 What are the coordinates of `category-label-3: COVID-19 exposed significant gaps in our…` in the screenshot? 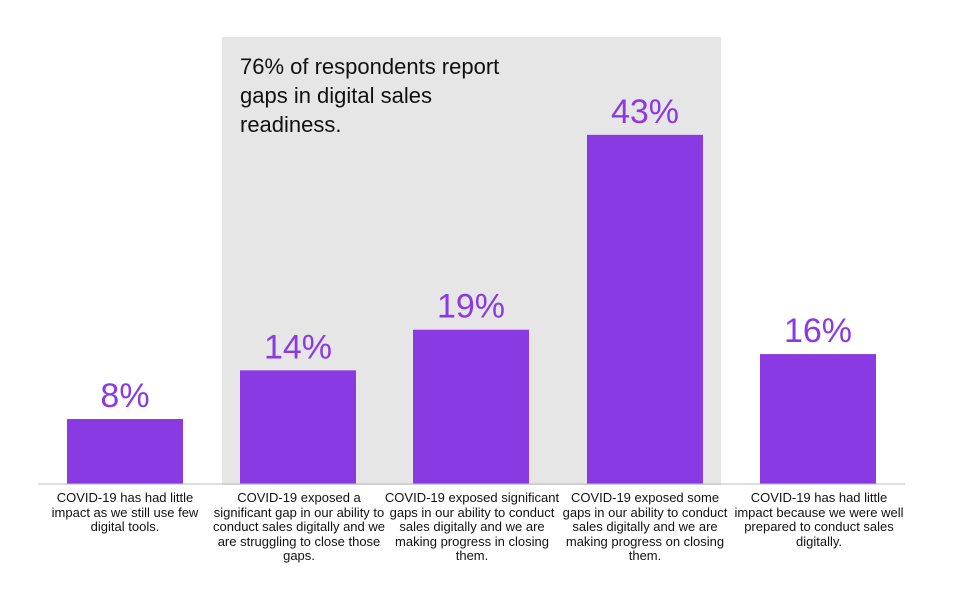 It's located at (472, 526).